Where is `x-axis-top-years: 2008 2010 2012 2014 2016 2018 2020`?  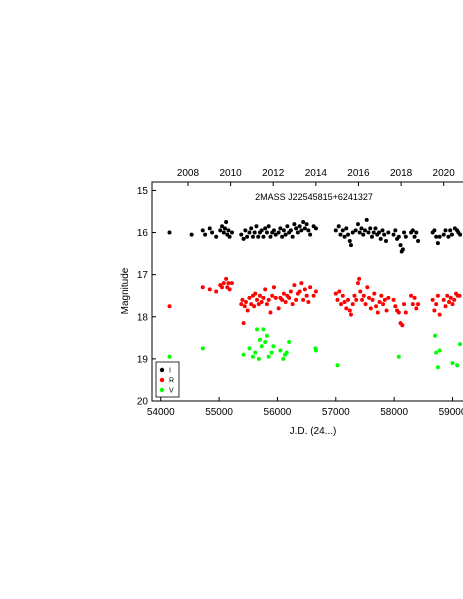 x-axis-top-years: 2008 2010 2012 2014 2016 2018 2020 is located at coordinates (316, 177).